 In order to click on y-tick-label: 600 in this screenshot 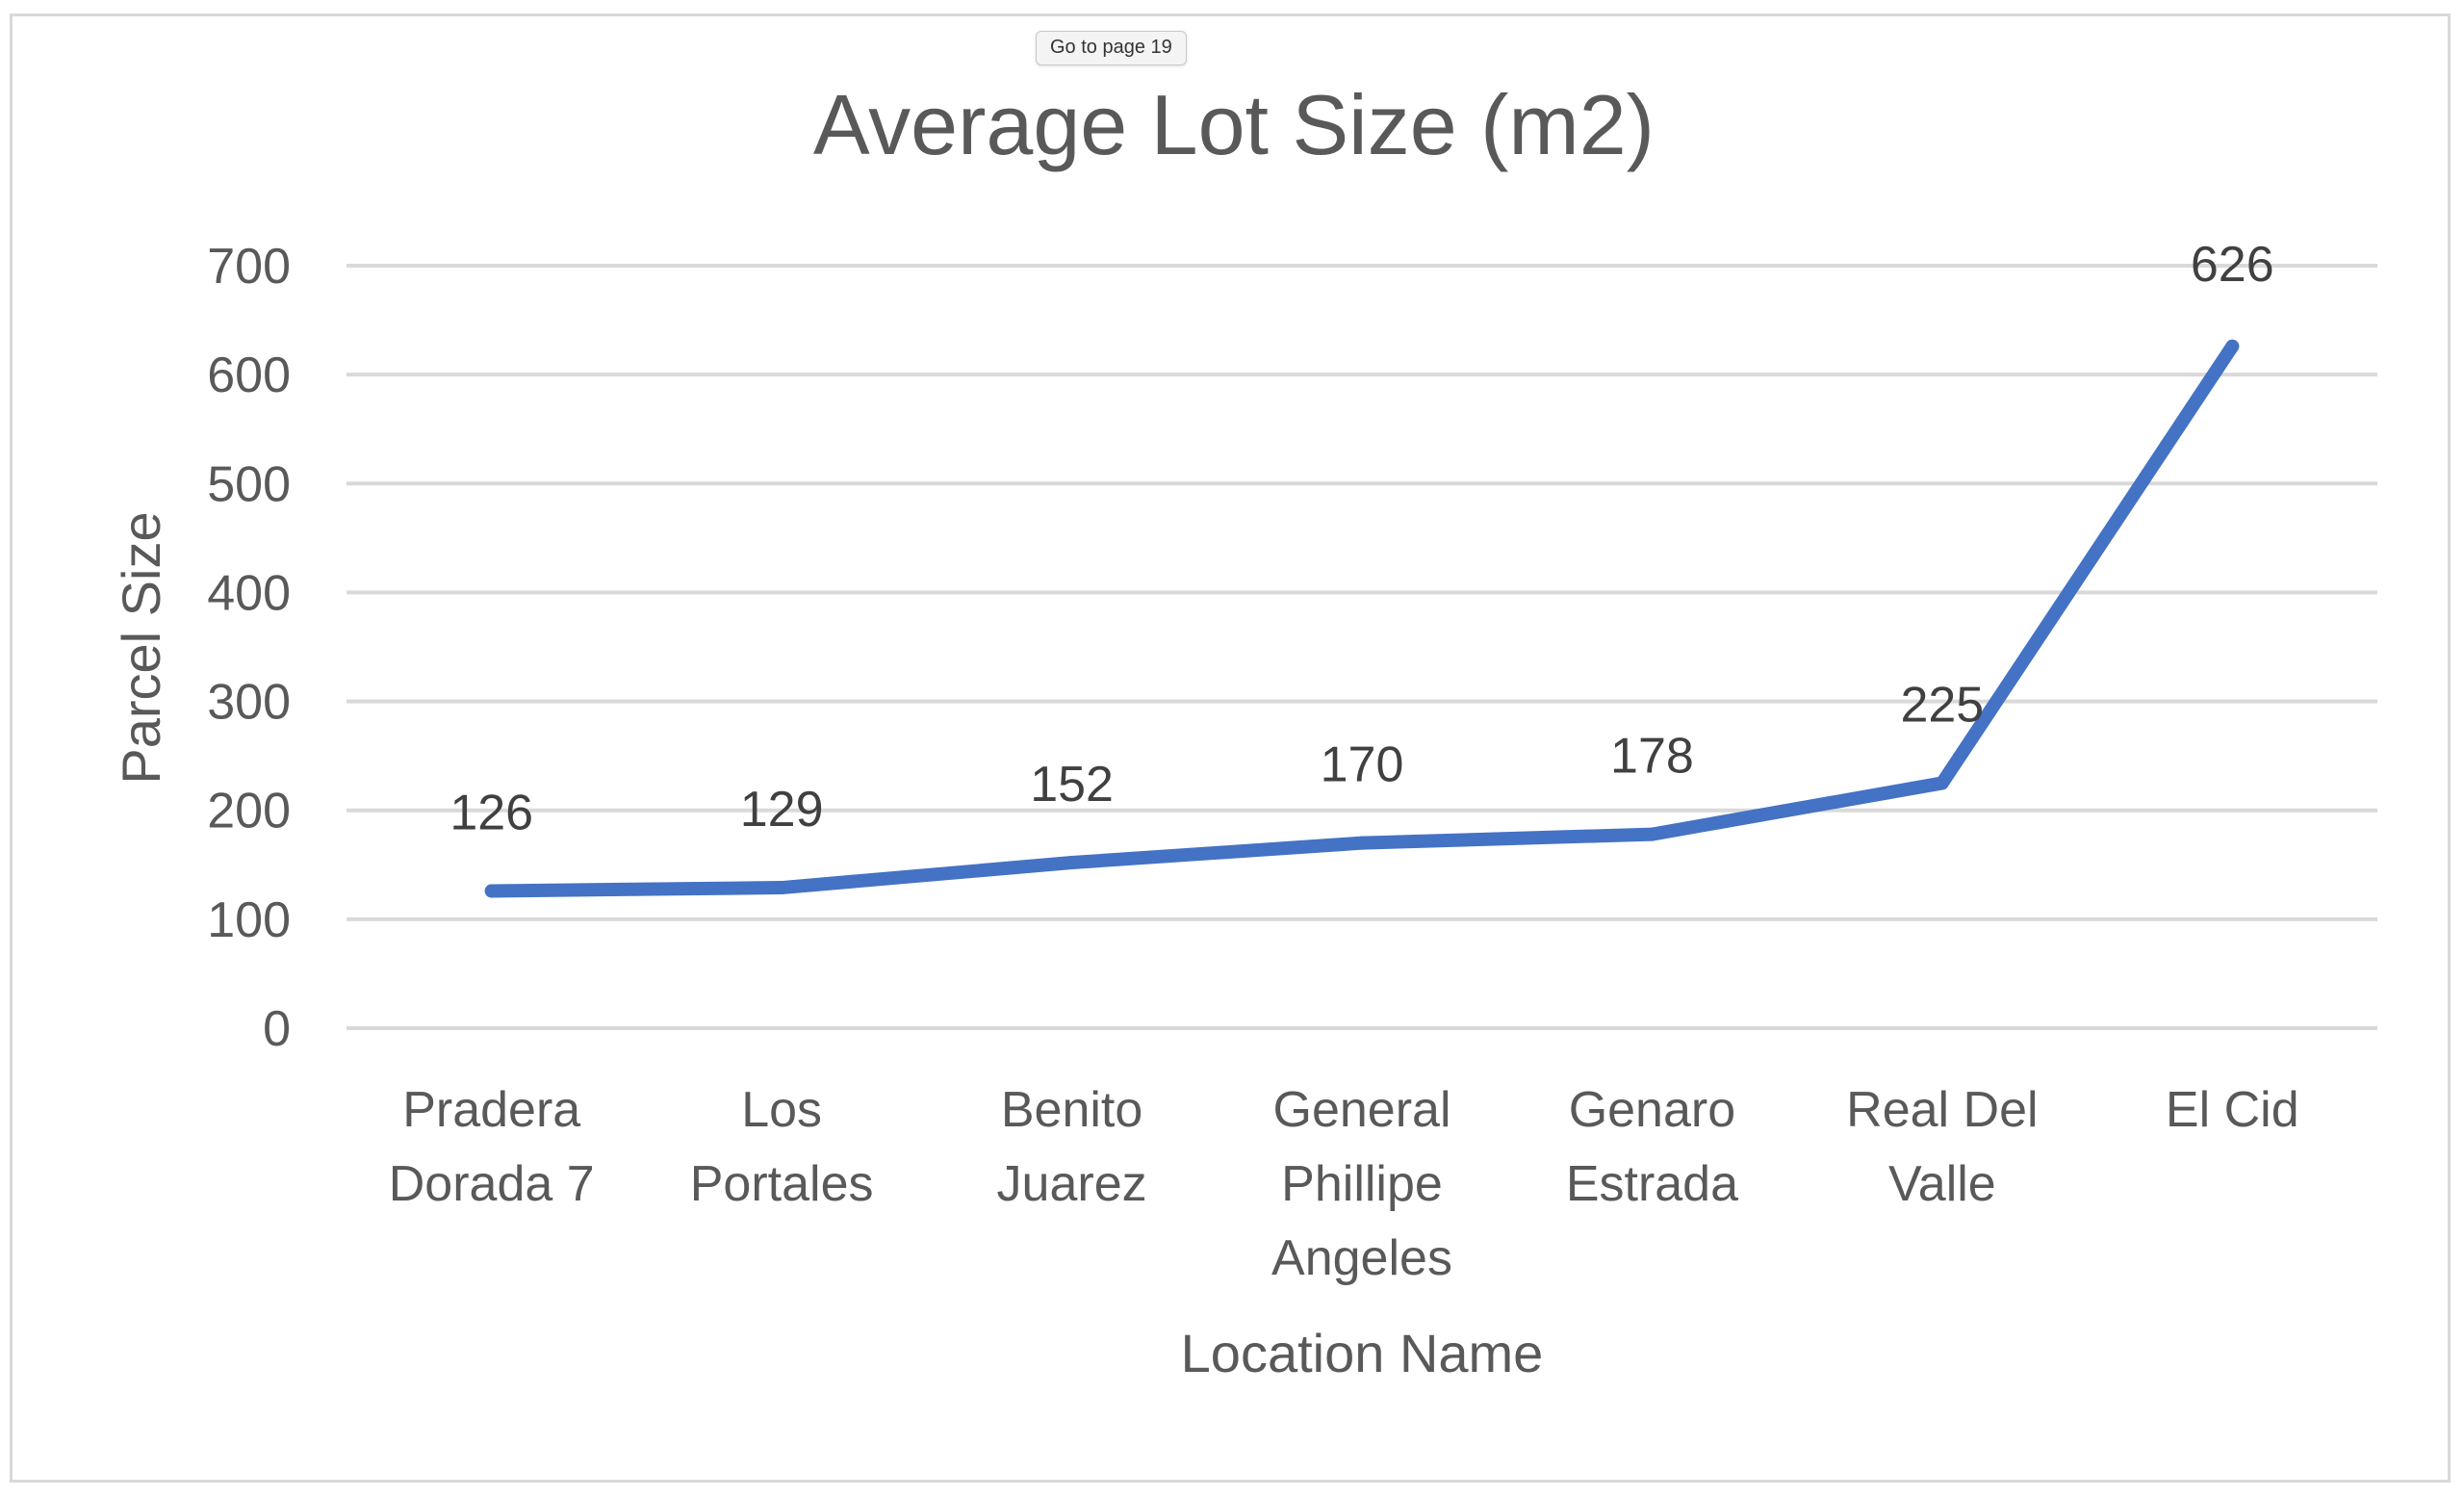, I will do `click(249, 375)`.